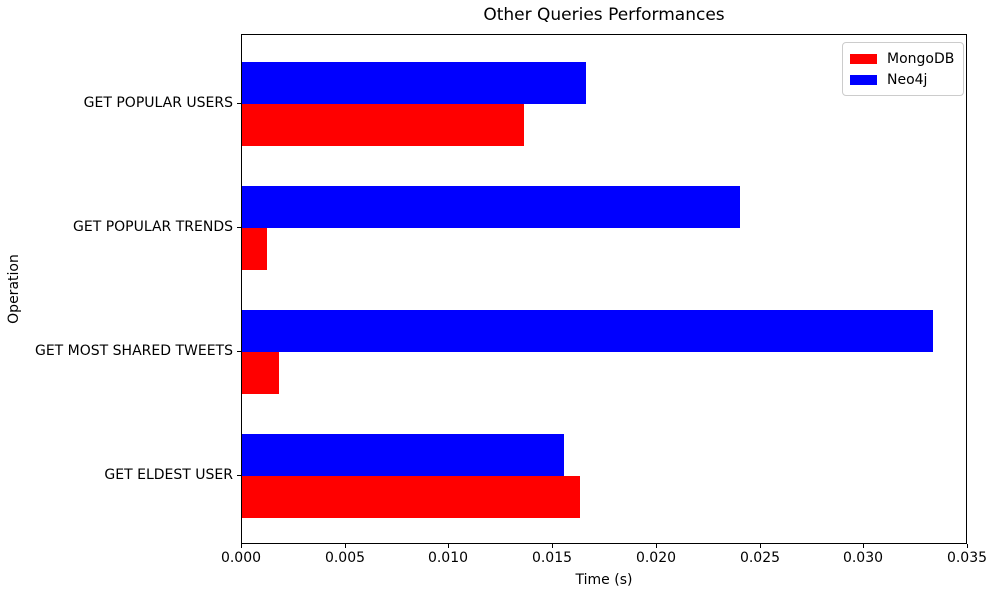 This screenshot has width=1000, height=600. I want to click on y-tick-label-0: GET POPULAR USERS, so click(158, 103).